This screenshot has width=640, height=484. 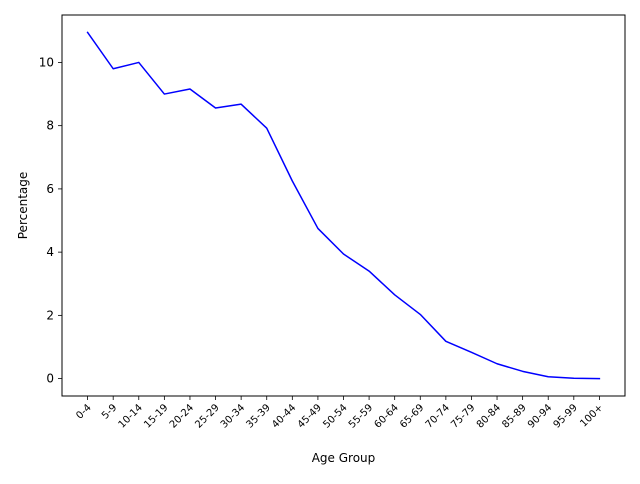 I want to click on x-axis-label: Age Group, so click(x=344, y=458).